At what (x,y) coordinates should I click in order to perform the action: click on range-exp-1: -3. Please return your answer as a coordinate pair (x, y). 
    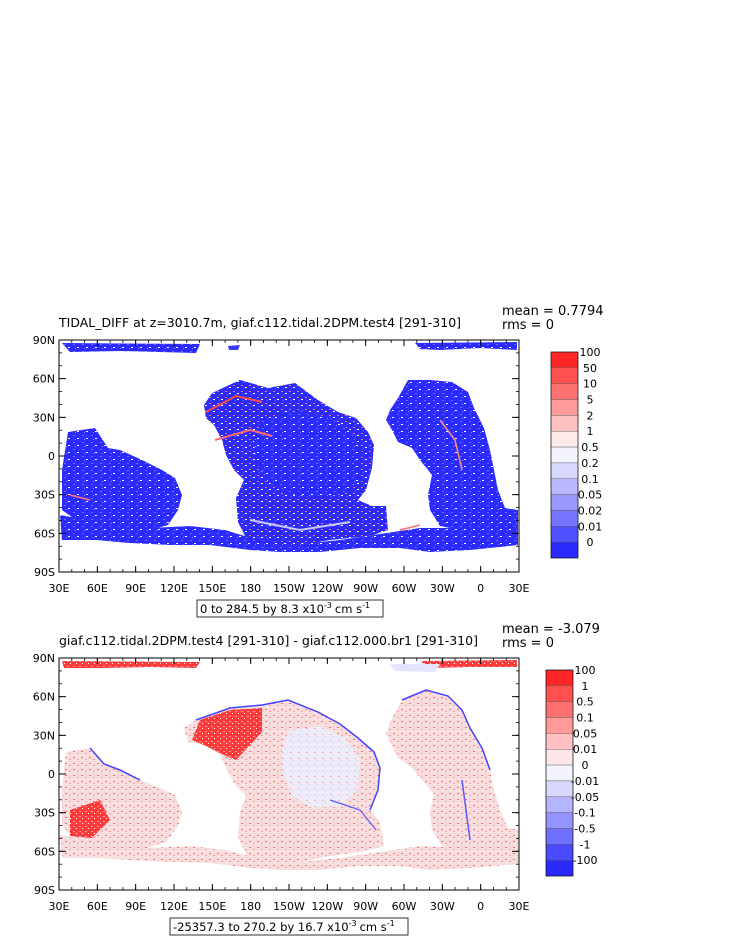
    Looking at the image, I should click on (328, 605).